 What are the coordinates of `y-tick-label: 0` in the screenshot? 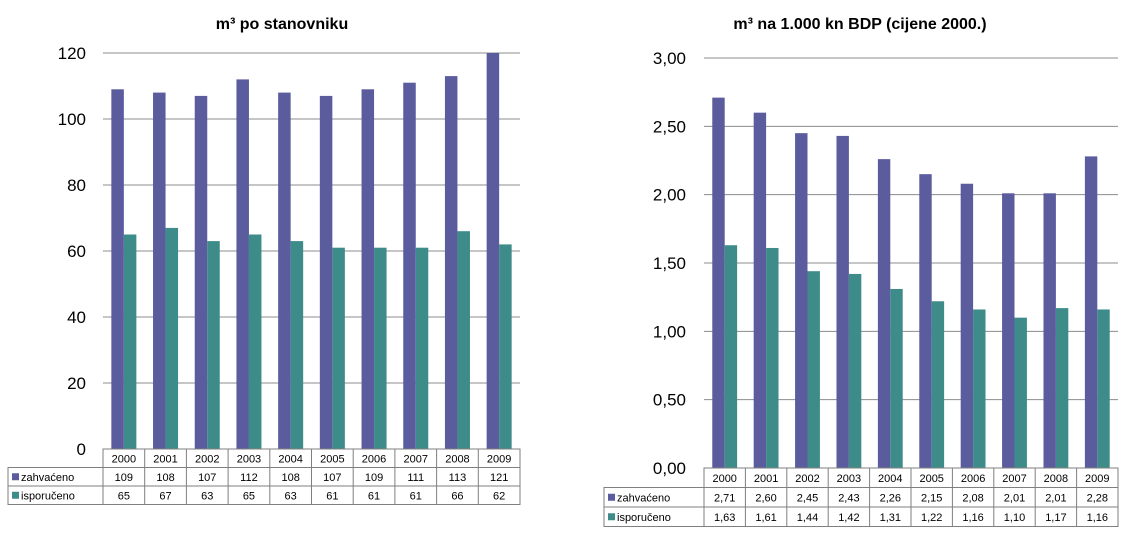 It's located at (81, 449).